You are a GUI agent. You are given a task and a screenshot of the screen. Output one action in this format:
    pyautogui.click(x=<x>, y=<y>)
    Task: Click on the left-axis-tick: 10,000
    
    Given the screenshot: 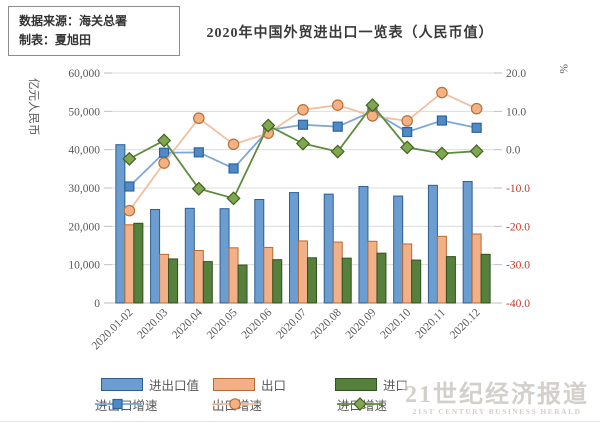 What is the action you would take?
    pyautogui.click(x=84, y=266)
    